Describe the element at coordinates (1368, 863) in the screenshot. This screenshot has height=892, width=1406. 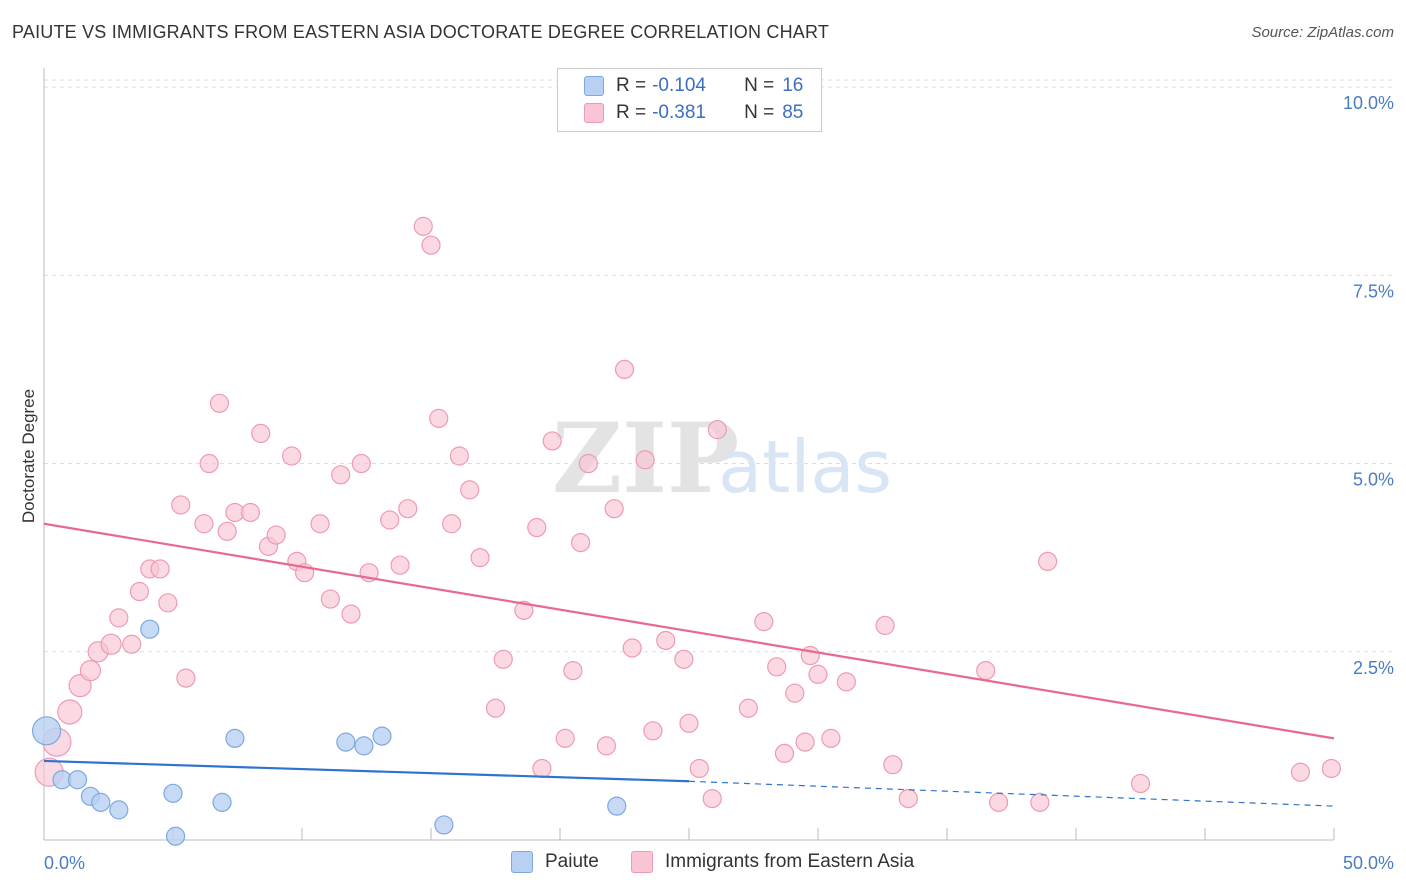
I see `x-tick-label-max: 50.0%` at that location.